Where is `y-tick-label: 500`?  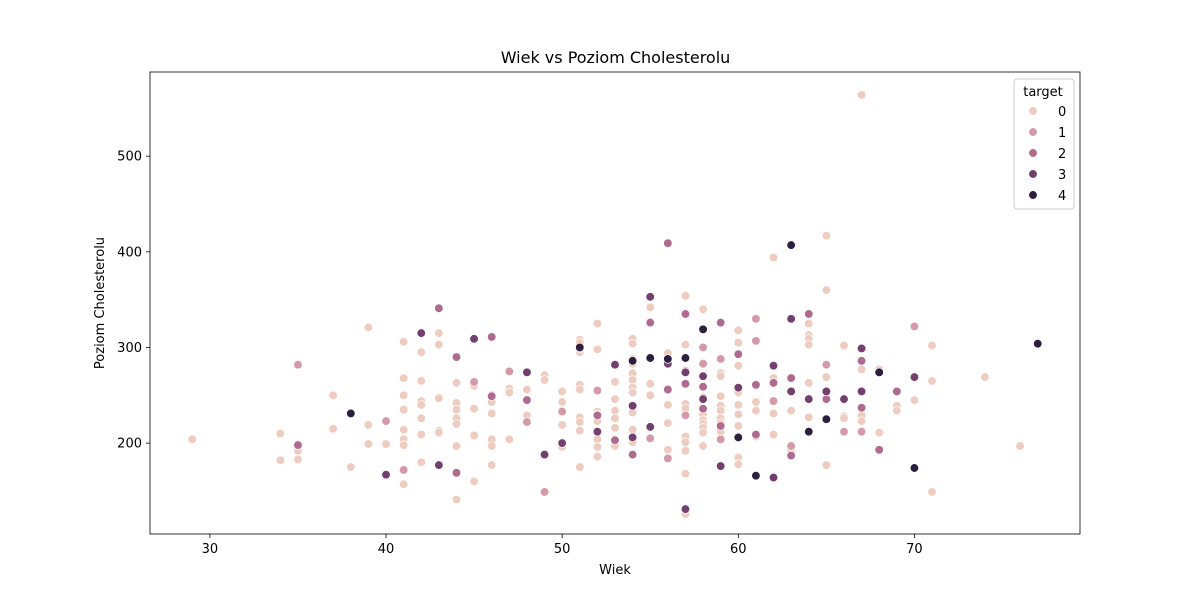
y-tick-label: 500 is located at coordinates (129, 157).